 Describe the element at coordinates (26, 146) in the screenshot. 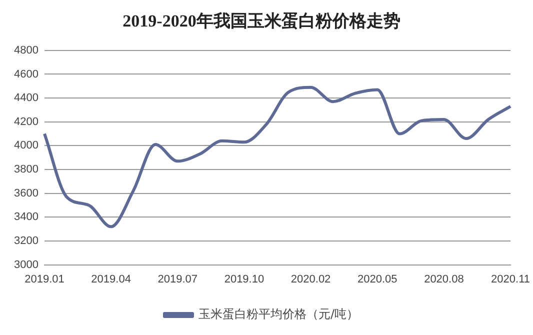

I see `y-tick-label: 4000` at that location.